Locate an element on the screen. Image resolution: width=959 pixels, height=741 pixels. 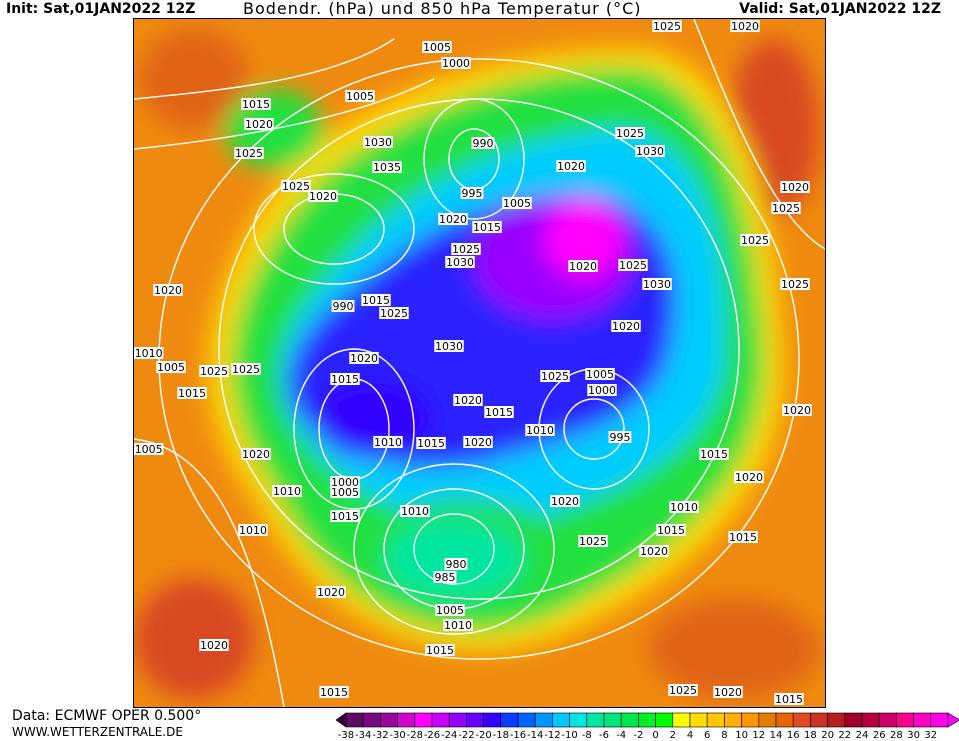
colorbar-tick-label: 8 is located at coordinates (724, 735).